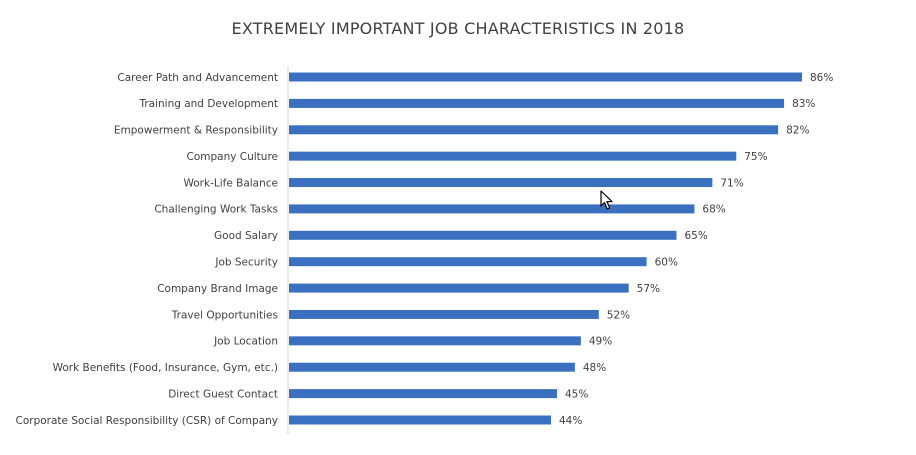 Image resolution: width=916 pixels, height=455 pixels. Describe the element at coordinates (230, 183) in the screenshot. I see `category-label: Work-Life Balance` at that location.